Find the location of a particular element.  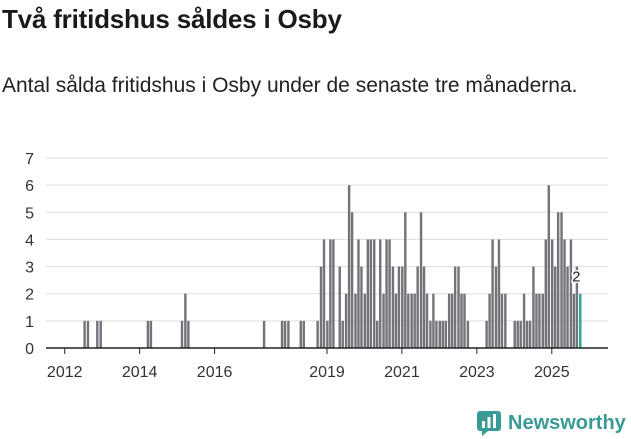

x-tick-label: 2014 is located at coordinates (140, 372).